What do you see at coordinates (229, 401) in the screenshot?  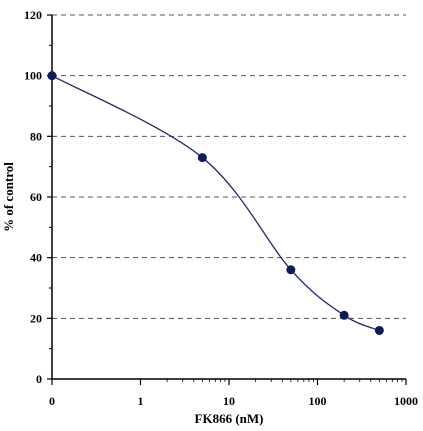 I see `x-tick-label-2: 10` at bounding box center [229, 401].